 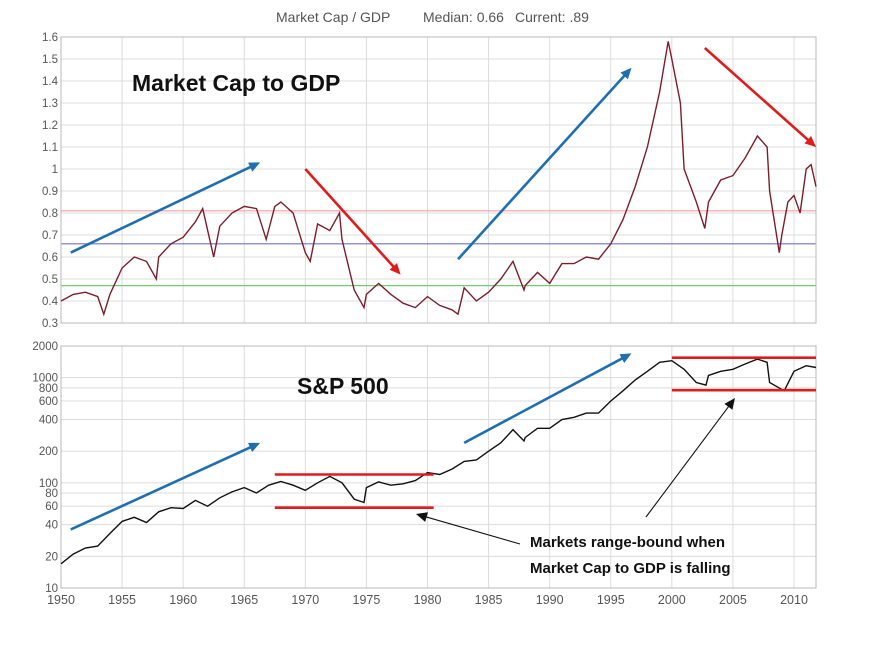 What do you see at coordinates (630, 568) in the screenshot?
I see `annotation-line-2: Market Cap to GDP is falling` at bounding box center [630, 568].